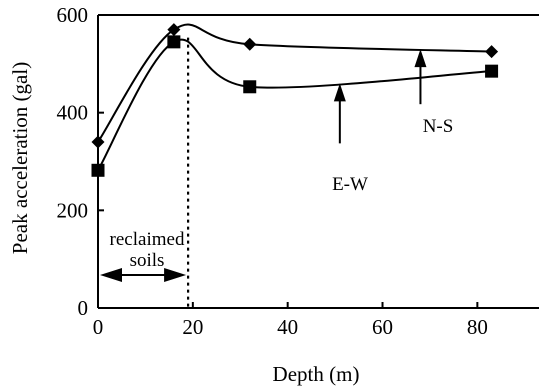  I want to click on ns-series-label: N-S, so click(438, 126).